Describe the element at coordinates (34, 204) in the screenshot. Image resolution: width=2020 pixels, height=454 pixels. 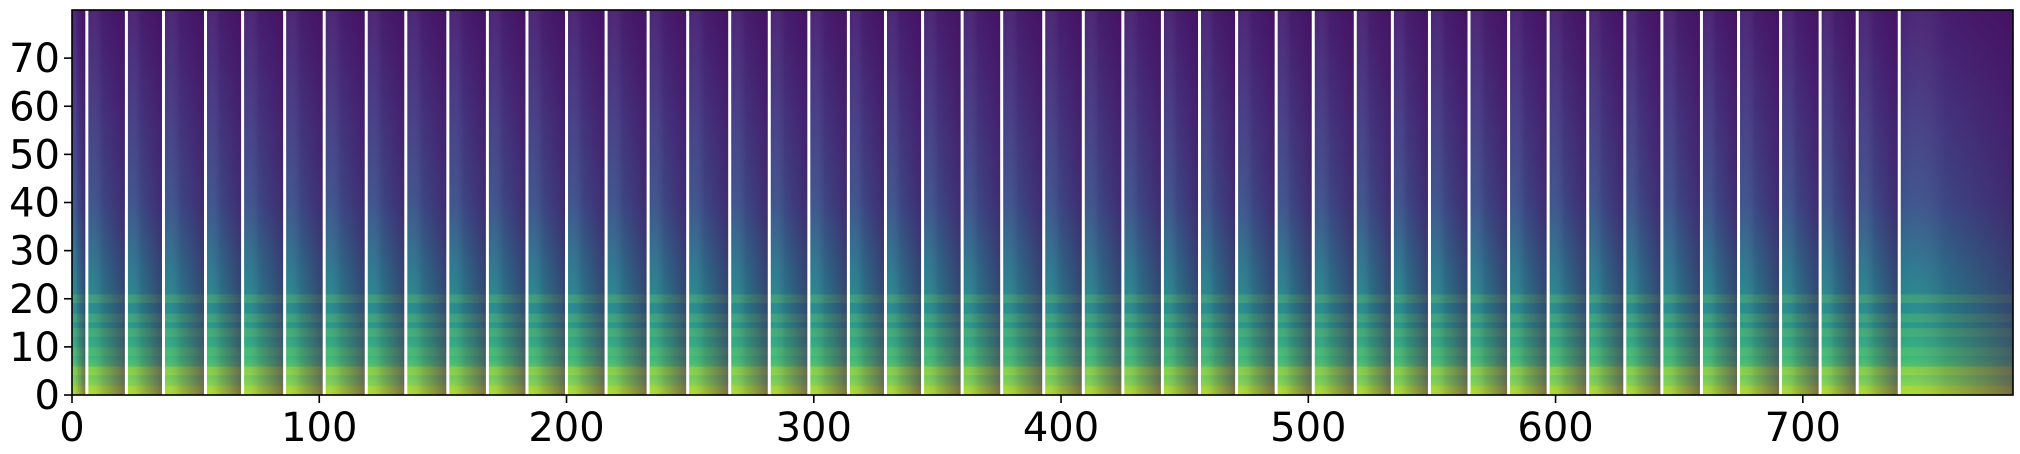
I see `y-tick-label: 40` at that location.